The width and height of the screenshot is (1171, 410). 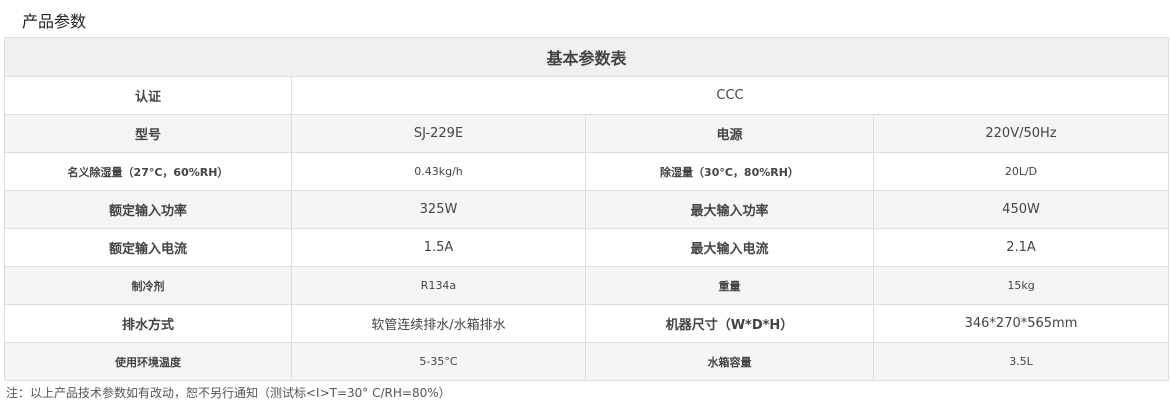 What do you see at coordinates (148, 133) in the screenshot?
I see `spec-label: 型号` at bounding box center [148, 133].